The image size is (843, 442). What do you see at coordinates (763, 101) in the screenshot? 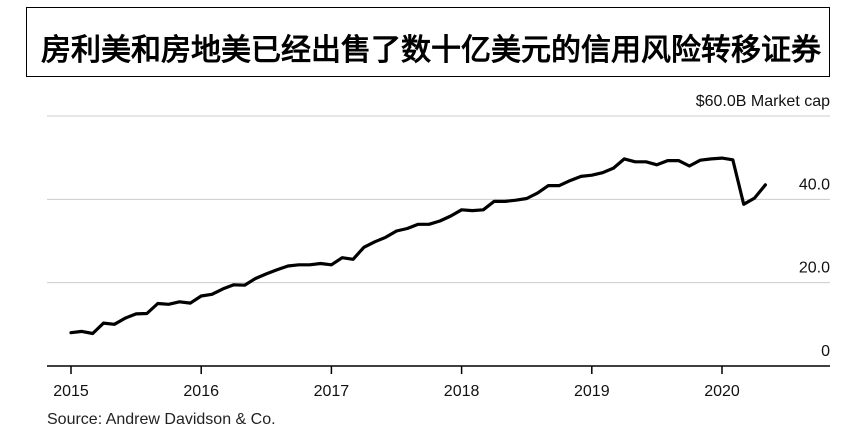
I see `y-tick-label-3: $60.0B Market cap` at bounding box center [763, 101].